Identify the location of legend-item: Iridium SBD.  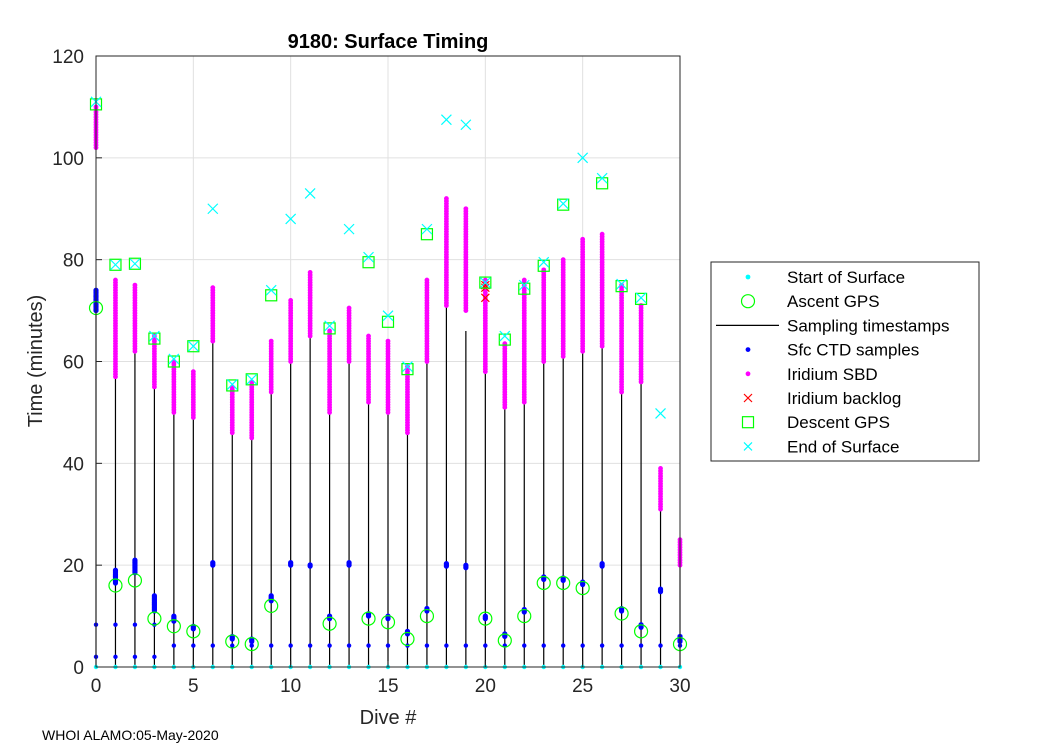
(811, 374).